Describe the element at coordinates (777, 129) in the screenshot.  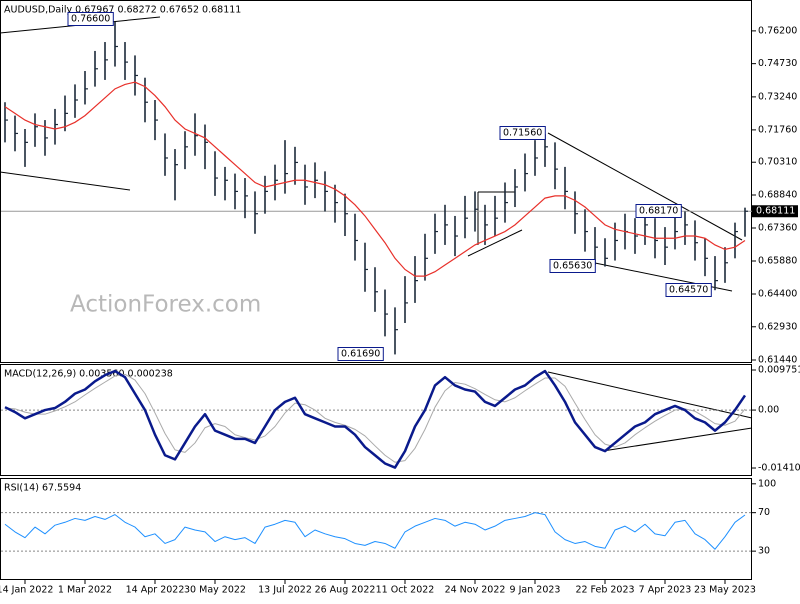
I see `y-tick-label: 0.71760` at that location.